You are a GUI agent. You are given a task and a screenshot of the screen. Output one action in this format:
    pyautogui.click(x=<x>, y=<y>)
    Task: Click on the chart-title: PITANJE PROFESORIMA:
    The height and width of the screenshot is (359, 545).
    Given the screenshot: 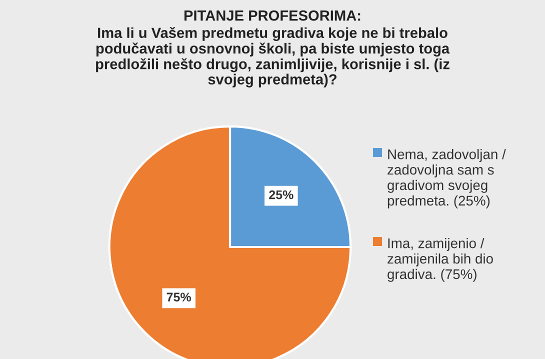 What is the action you would take?
    pyautogui.click(x=272, y=15)
    